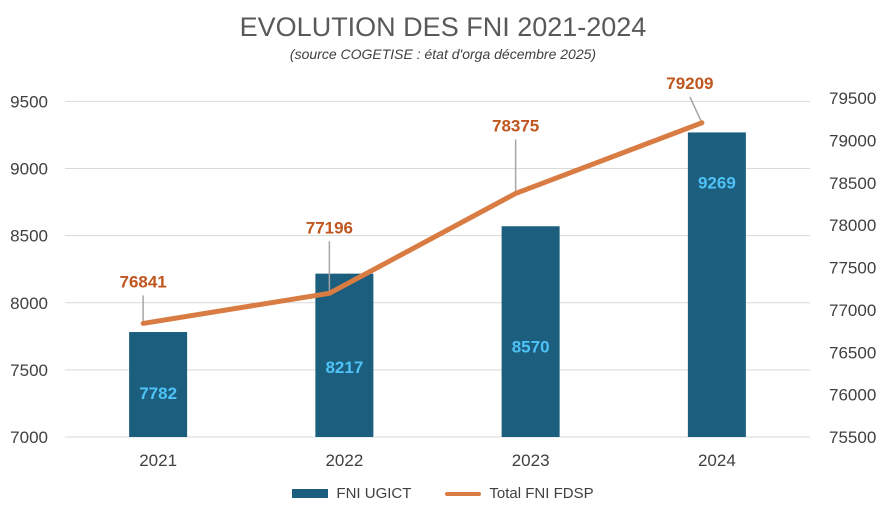 The width and height of the screenshot is (886, 517). I want to click on legend-label-total-fni-fdsp: Total FNI FDSP, so click(541, 493).